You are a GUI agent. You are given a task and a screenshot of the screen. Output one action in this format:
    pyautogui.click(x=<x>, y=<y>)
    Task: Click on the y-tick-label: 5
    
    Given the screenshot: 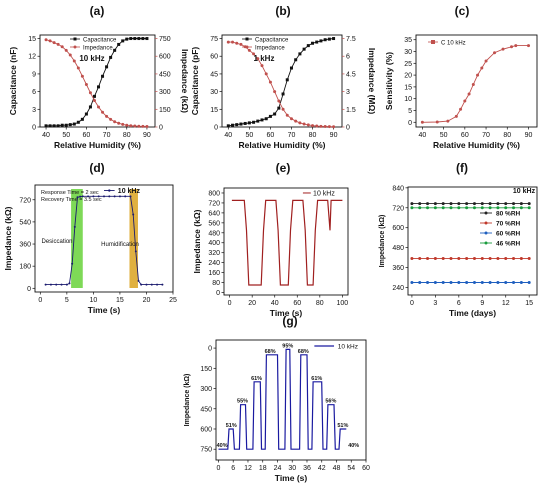 What is the action you would take?
    pyautogui.click(x=410, y=111)
    